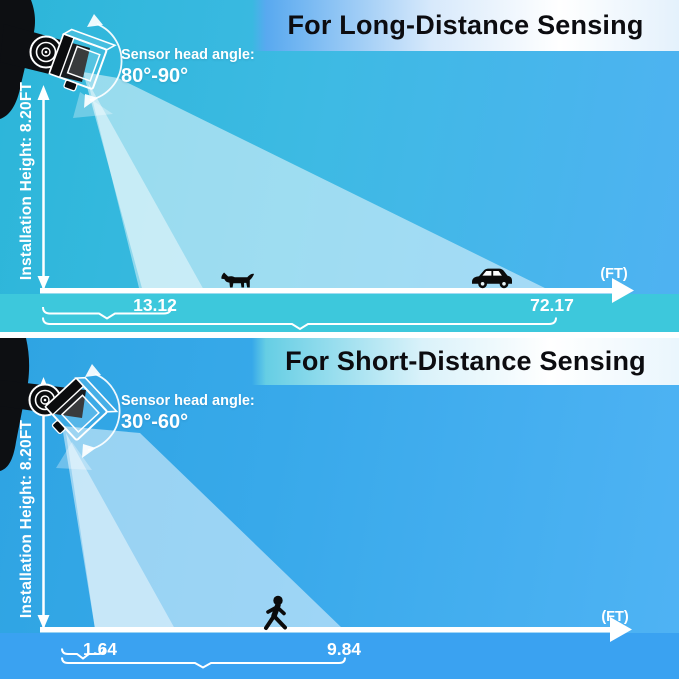 The image size is (679, 679). Describe the element at coordinates (43, 92) in the screenshot. I see `height-arrow-up-icon` at that location.